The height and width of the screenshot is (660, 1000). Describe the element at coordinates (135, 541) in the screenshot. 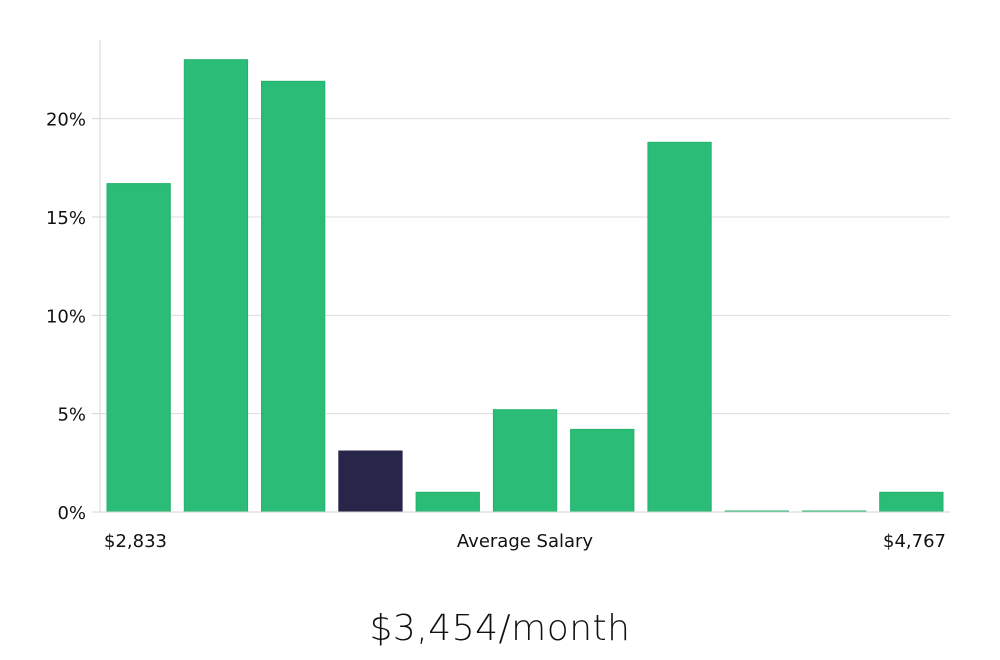

I see `x-min-label: $2,833` at that location.